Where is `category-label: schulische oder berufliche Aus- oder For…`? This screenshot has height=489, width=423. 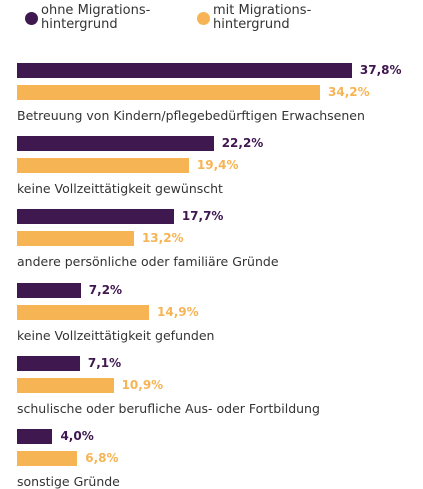 category-label: schulische oder berufliche Aus- oder For… is located at coordinates (168, 408).